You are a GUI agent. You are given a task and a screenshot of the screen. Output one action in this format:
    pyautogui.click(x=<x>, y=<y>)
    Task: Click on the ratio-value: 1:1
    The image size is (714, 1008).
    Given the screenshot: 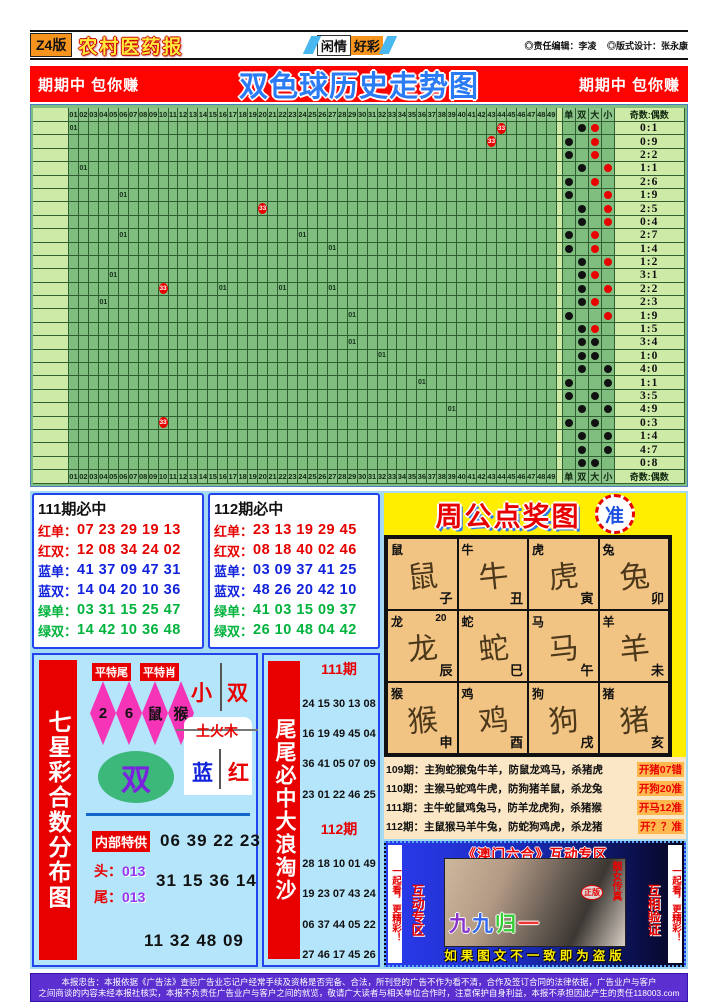 What is the action you would take?
    pyautogui.click(x=649, y=168)
    